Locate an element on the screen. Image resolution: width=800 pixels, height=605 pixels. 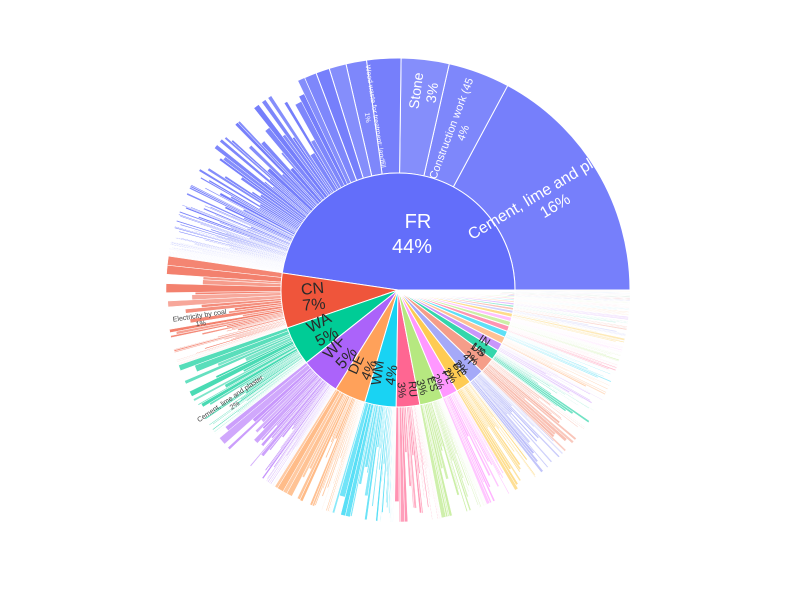
inner-label-cn: CN7% is located at coordinates (313, 297).